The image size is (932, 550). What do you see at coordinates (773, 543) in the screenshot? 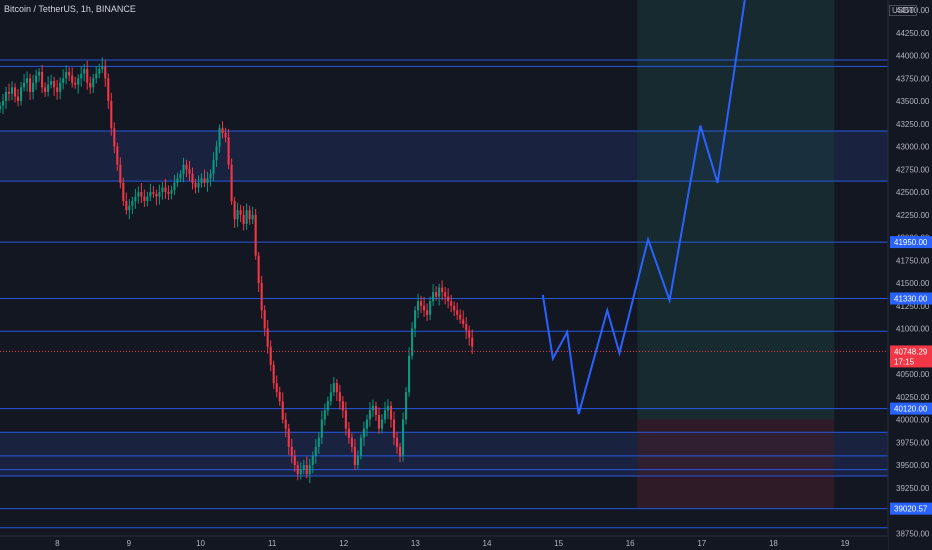
I see `x-tick-label: 18` at bounding box center [773, 543].